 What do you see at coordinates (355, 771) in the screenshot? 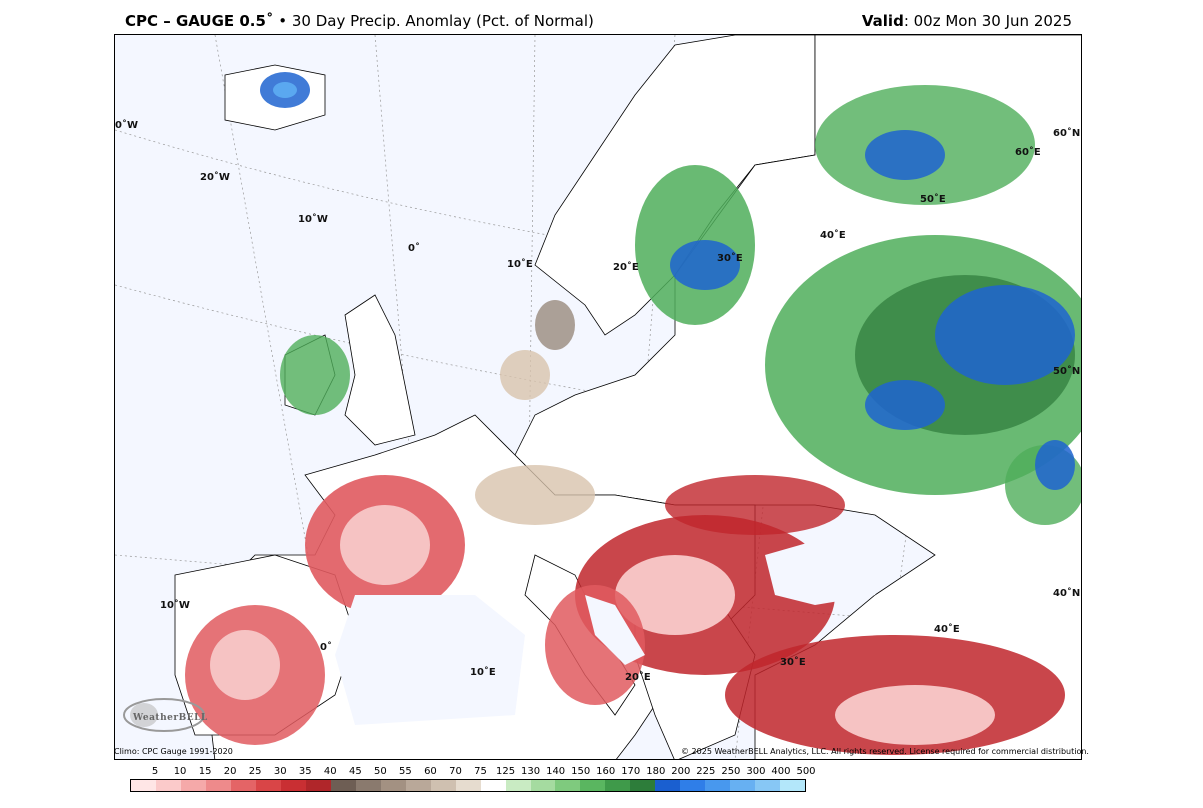
I see `legend-label: 45` at bounding box center [355, 771].